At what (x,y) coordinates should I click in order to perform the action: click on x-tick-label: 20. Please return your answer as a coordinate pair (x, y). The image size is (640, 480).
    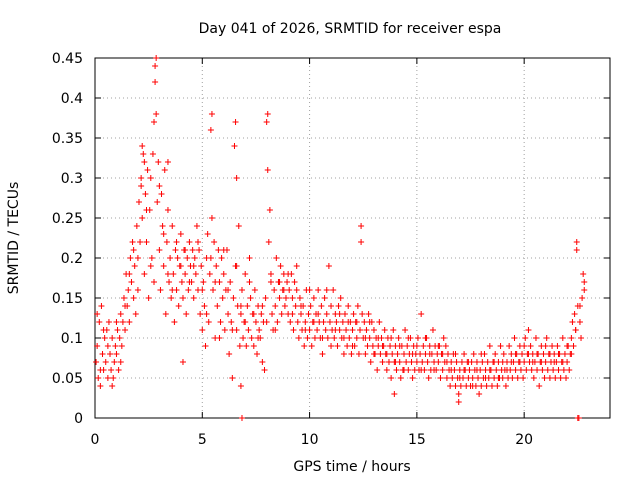
    Looking at the image, I should click on (524, 440).